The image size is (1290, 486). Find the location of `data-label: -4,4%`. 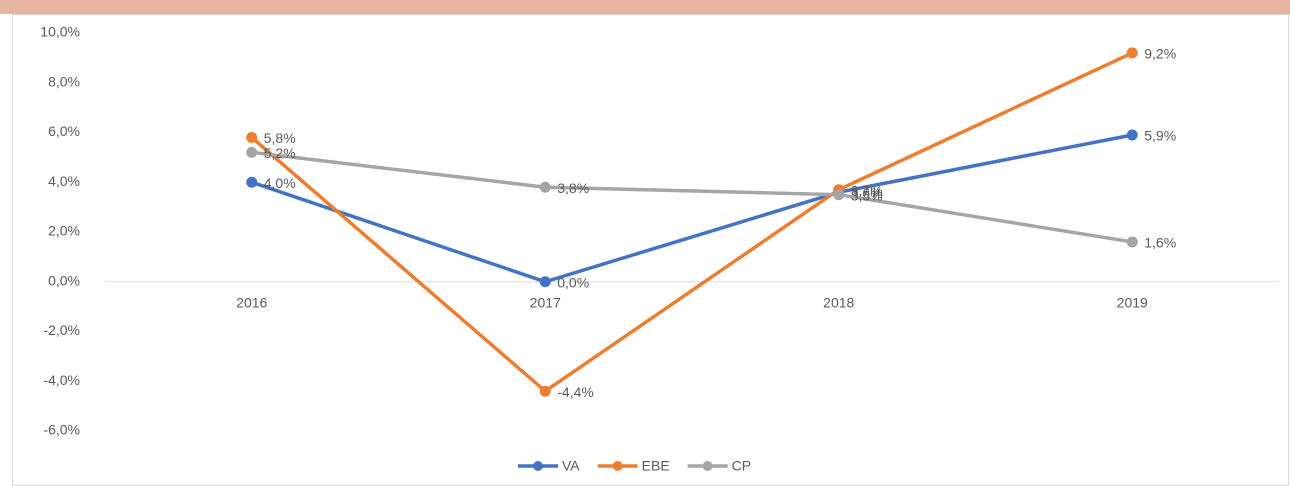

data-label: -4,4% is located at coordinates (575, 392).